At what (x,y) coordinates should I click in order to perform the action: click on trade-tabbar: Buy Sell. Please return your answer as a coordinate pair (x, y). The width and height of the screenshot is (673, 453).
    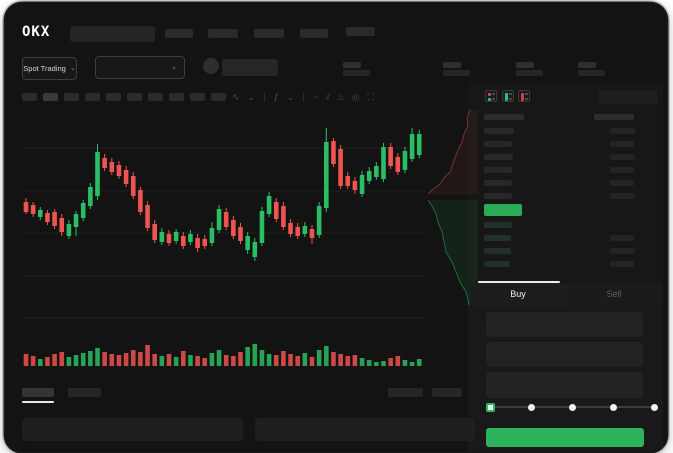
    Looking at the image, I should click on (566, 294).